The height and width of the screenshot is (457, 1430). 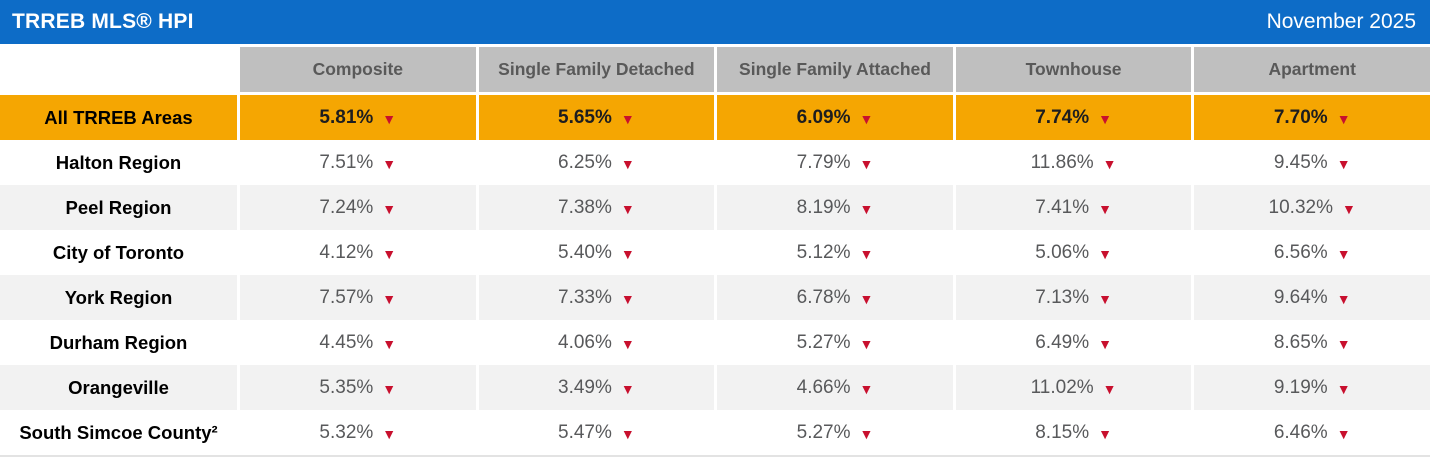 I want to click on value-cell: 7.13% ▼, so click(x=1073, y=297).